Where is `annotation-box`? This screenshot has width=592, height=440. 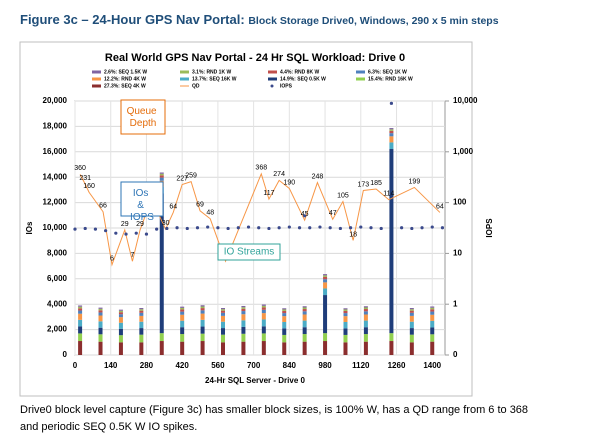 annotation-box is located at coordinates (143, 117).